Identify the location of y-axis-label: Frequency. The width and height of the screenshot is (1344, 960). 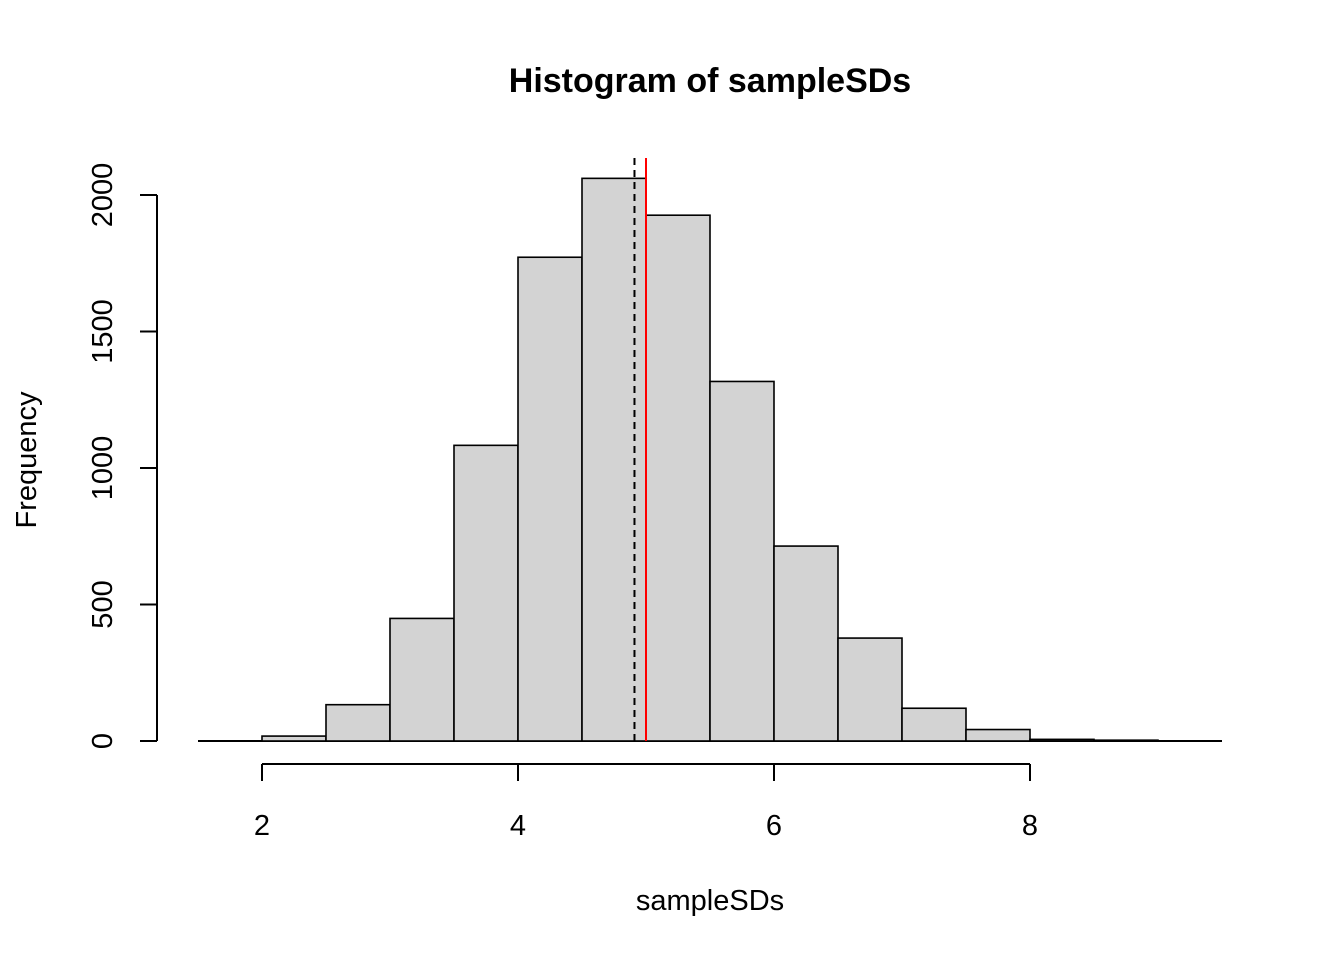
(27, 460).